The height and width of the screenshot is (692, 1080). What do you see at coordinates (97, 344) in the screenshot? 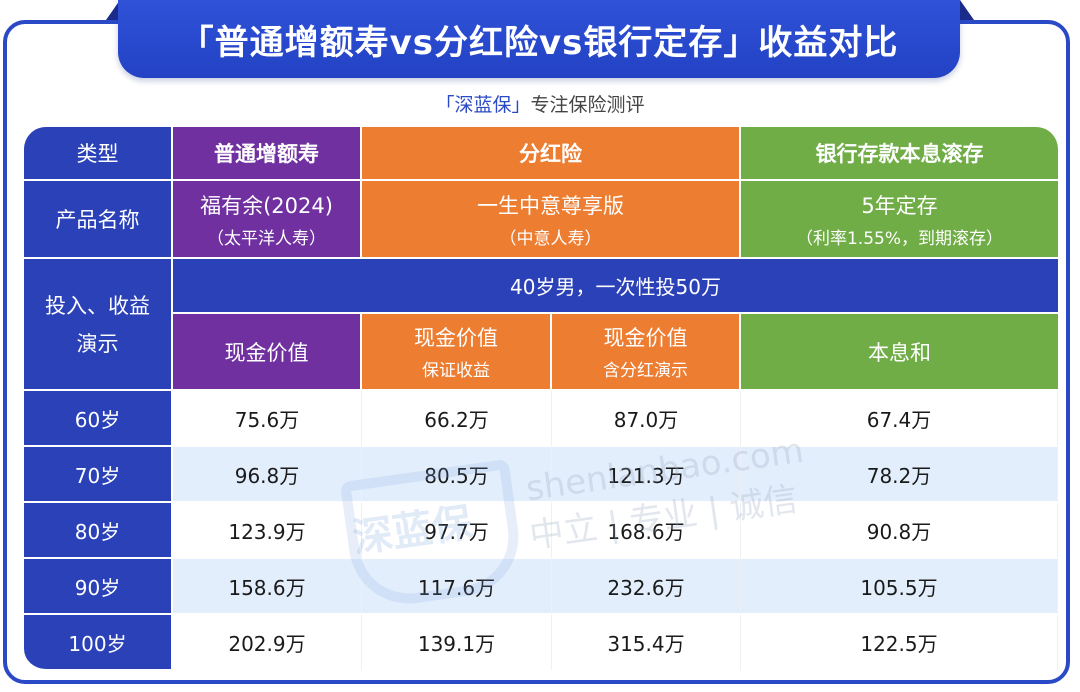
I see `invest-label-line2: 演示` at bounding box center [97, 344].